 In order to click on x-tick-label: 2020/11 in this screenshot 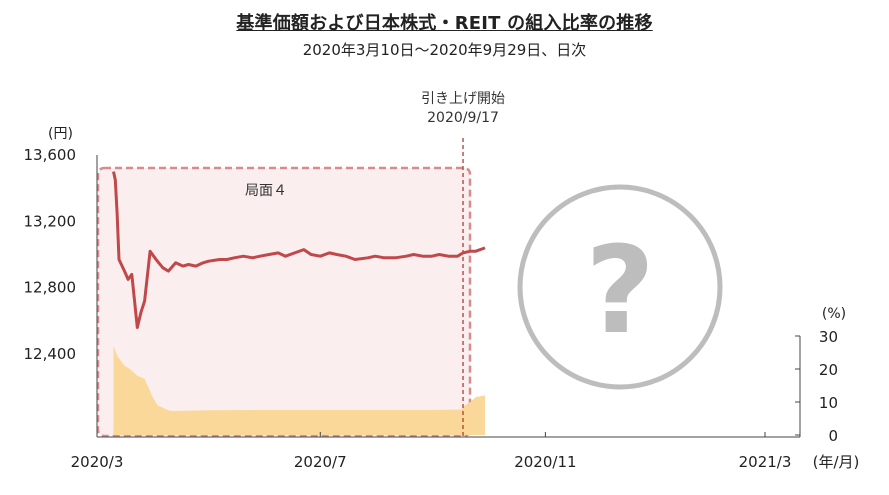, I will do `click(545, 462)`.